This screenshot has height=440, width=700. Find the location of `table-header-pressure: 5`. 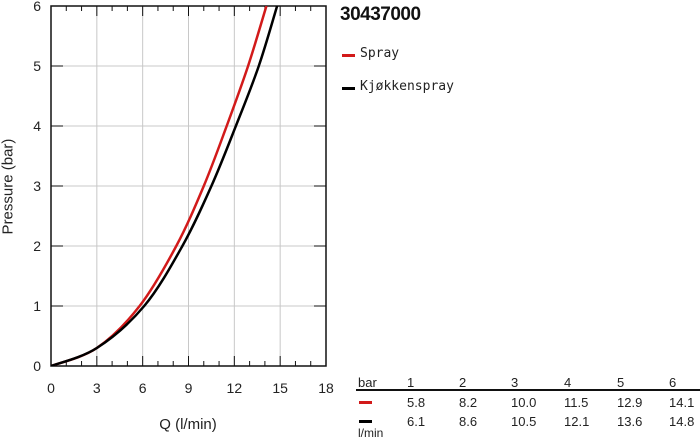

table-header-pressure: 5 is located at coordinates (621, 382).